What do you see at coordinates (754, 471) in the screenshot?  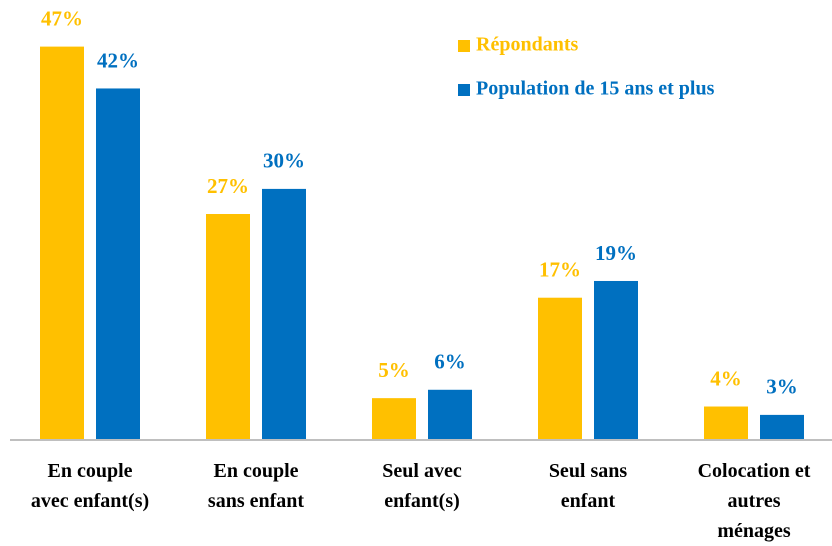 I see `x-tick-label-line: Colocation et` at bounding box center [754, 471].